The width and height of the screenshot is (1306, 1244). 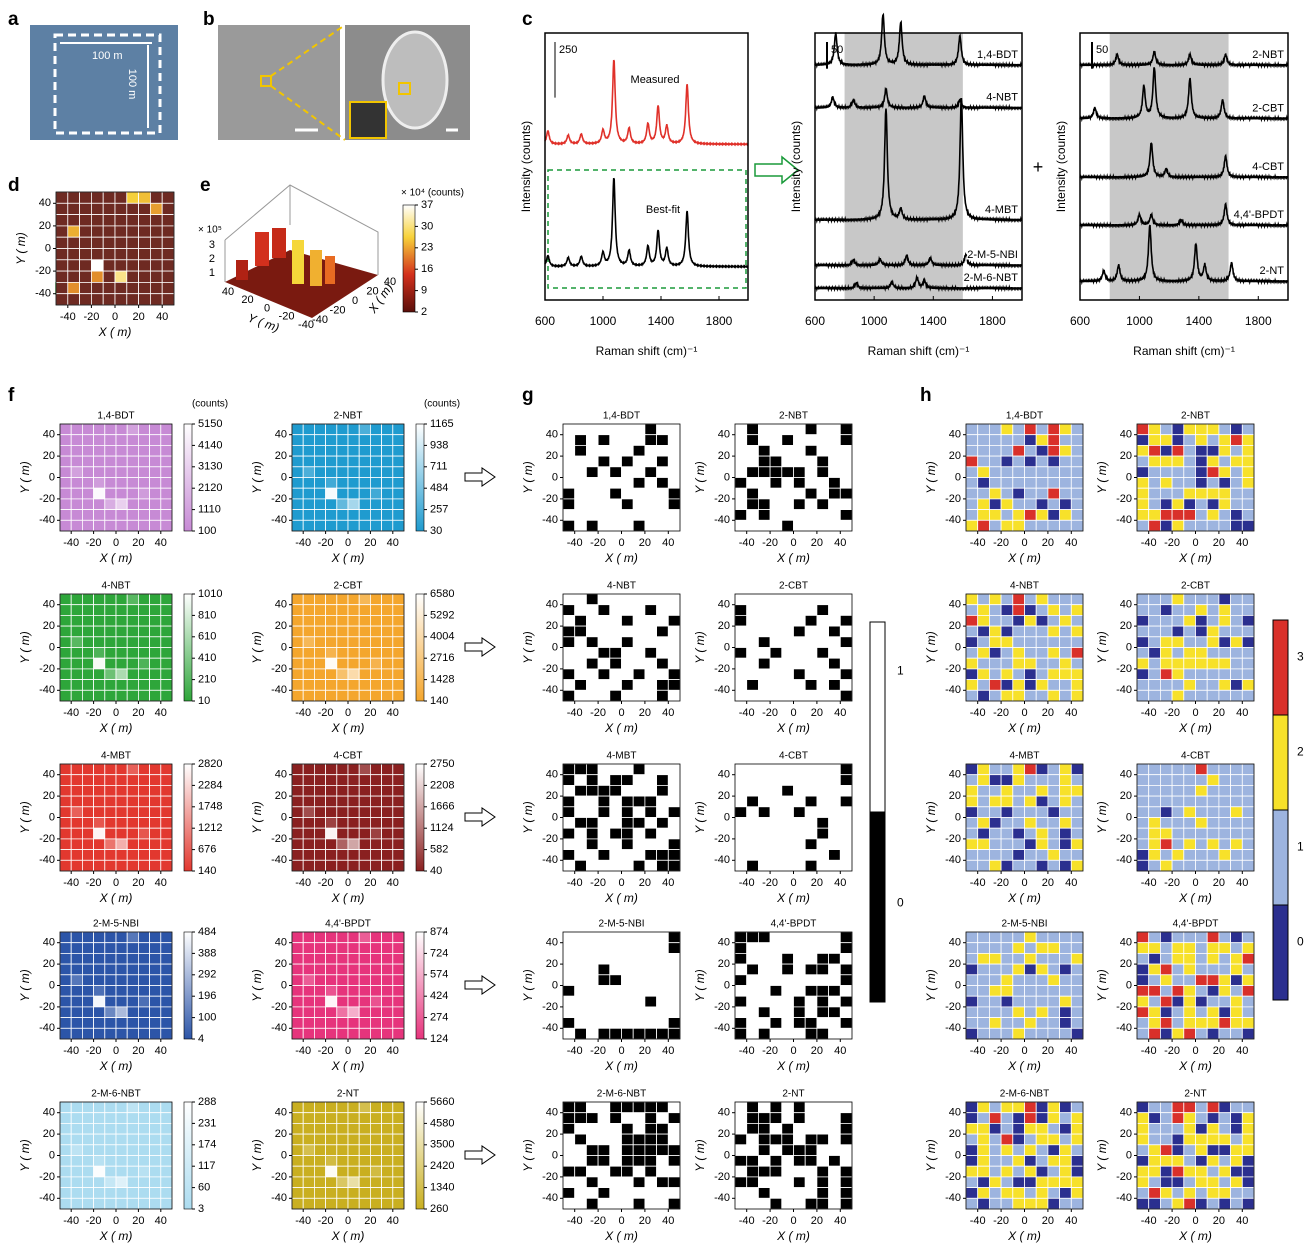 What do you see at coordinates (1268, 108) in the screenshot?
I see `spectrum-label: 2-CBT` at bounding box center [1268, 108].